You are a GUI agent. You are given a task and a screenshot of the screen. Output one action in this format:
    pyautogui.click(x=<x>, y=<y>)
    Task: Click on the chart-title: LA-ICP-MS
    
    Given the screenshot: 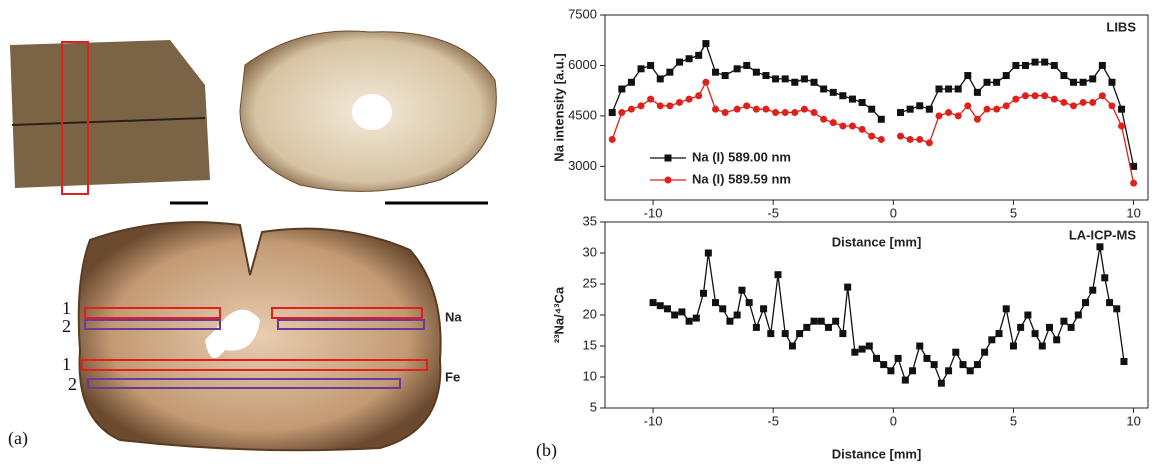 What is the action you would take?
    pyautogui.click(x=1102, y=234)
    